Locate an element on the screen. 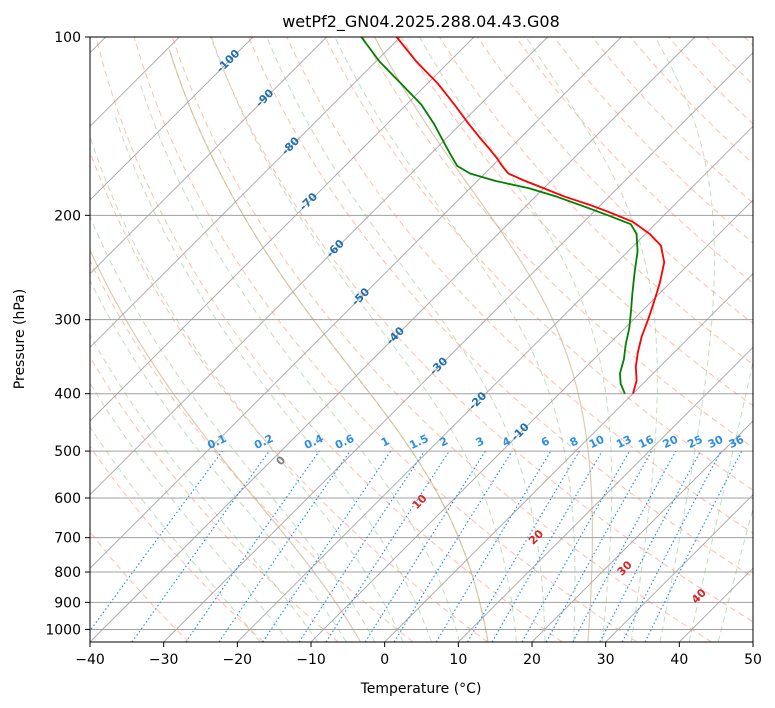  wetbulb-label: 40 is located at coordinates (699, 596).